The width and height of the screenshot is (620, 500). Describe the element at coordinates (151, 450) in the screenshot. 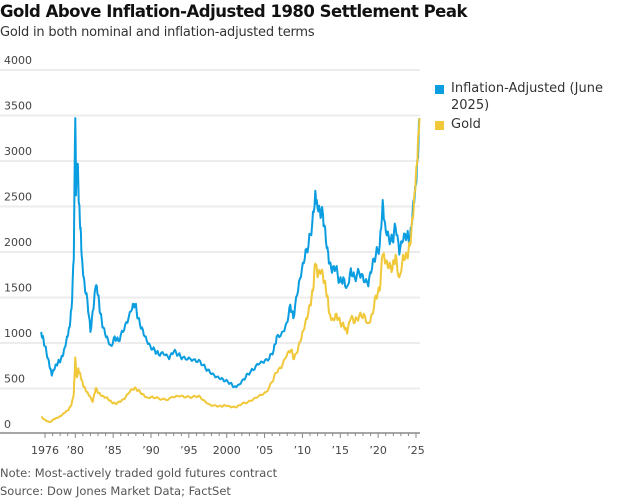

I see `x-tick-label: ’90` at that location.